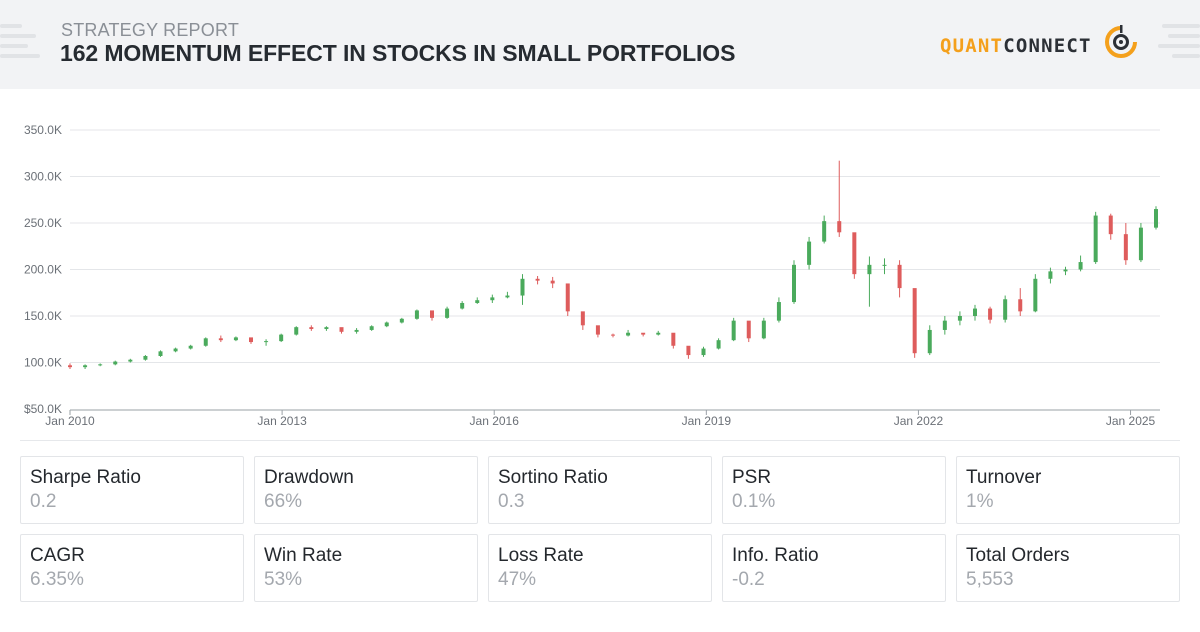 This screenshot has width=1200, height=632. Describe the element at coordinates (150, 30) in the screenshot. I see `report-kicker: STRATEGY REPORT` at that location.